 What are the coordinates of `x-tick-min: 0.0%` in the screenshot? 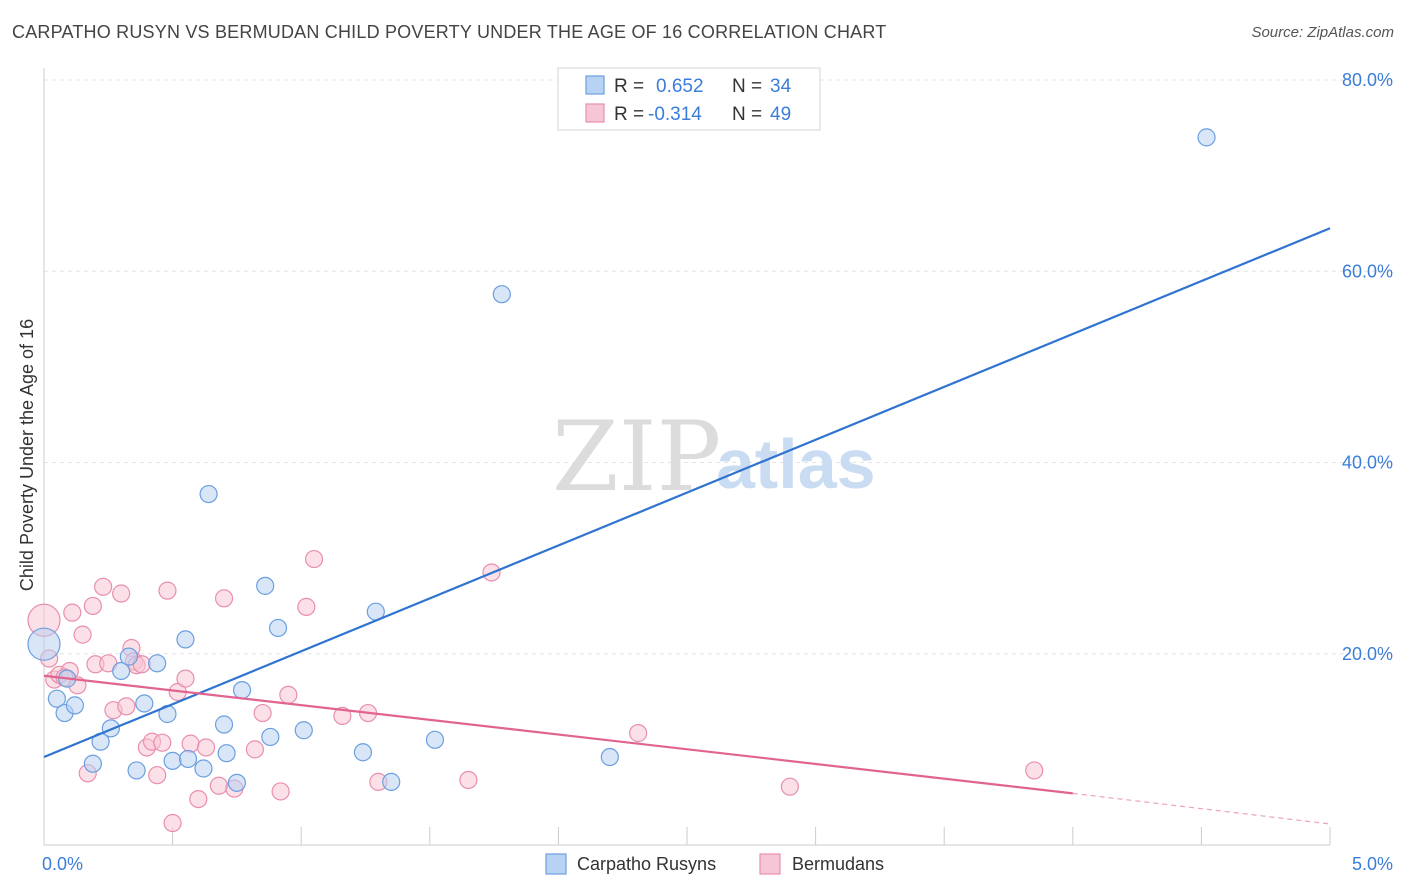 It's located at (62, 864).